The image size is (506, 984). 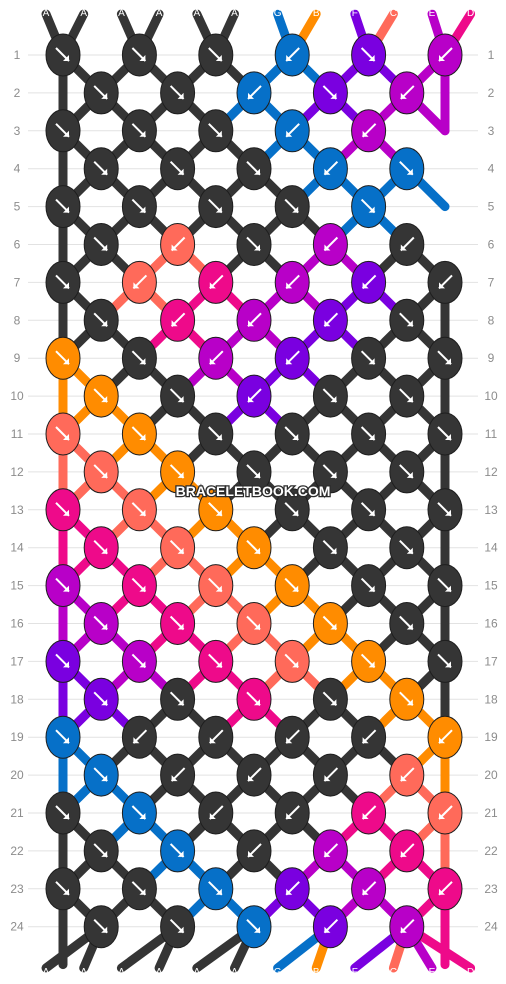 I want to click on row-number-right: 13, so click(x=491, y=510).